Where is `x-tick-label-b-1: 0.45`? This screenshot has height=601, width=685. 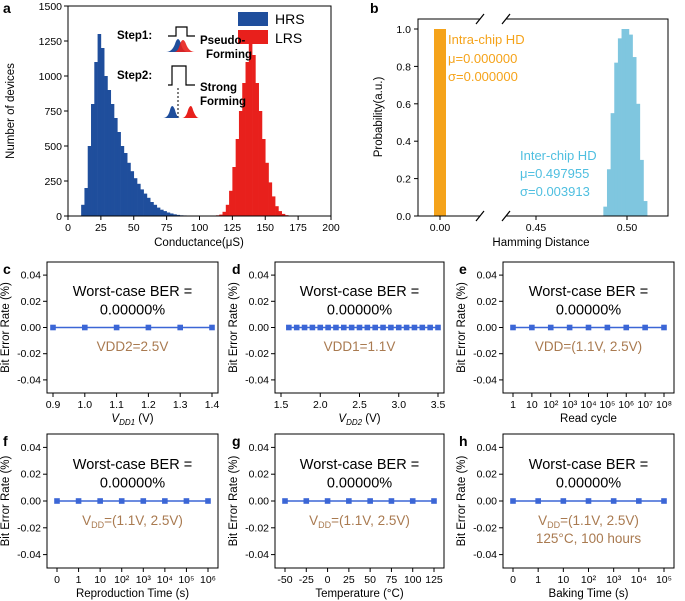 x-tick-label-b-1: 0.45 is located at coordinates (536, 228).